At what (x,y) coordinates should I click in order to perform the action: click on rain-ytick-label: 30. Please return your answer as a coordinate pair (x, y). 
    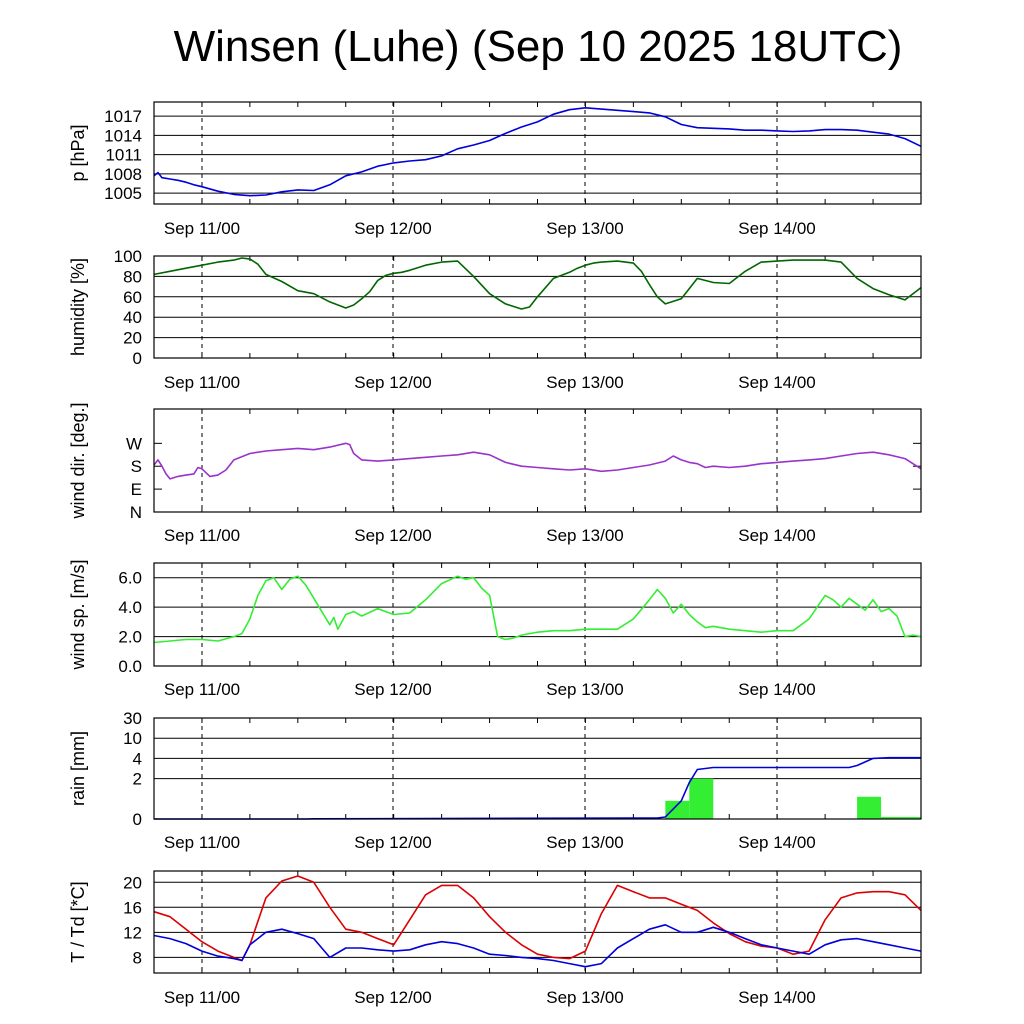
    Looking at the image, I should click on (132, 718).